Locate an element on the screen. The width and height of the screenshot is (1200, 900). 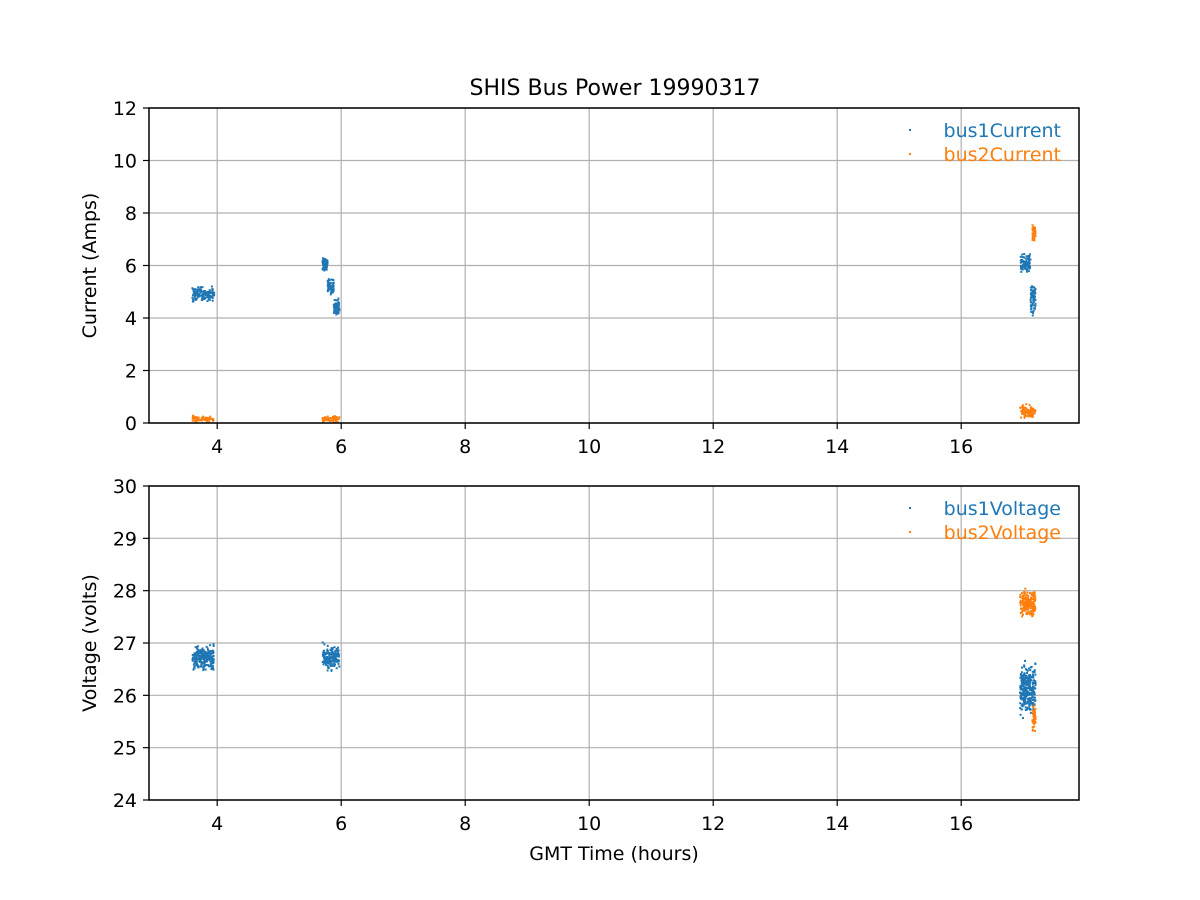
x-axis-label: GMT Time (hours) is located at coordinates (614, 854).